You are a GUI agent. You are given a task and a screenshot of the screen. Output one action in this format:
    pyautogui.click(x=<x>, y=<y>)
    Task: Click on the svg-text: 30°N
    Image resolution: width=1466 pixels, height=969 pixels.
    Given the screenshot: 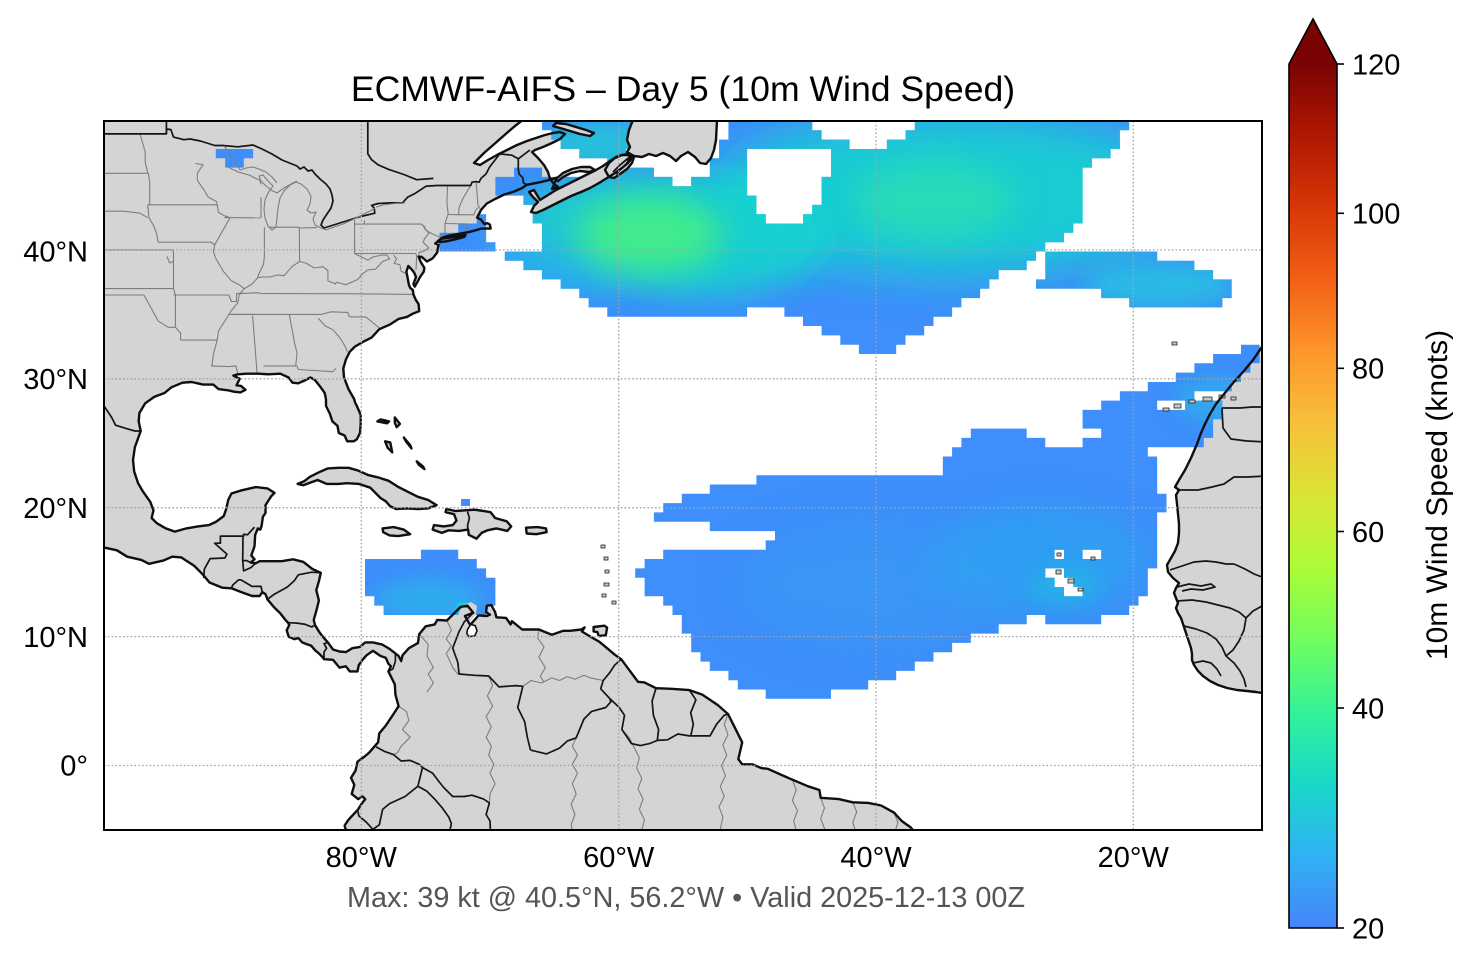 What is the action you would take?
    pyautogui.click(x=55, y=380)
    